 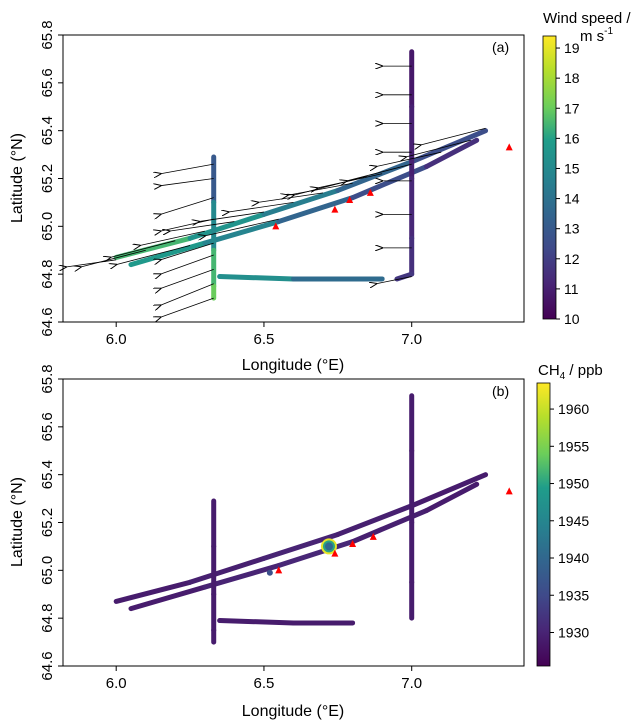 I want to click on colorbar-tick-label: 1945, so click(x=573, y=521).